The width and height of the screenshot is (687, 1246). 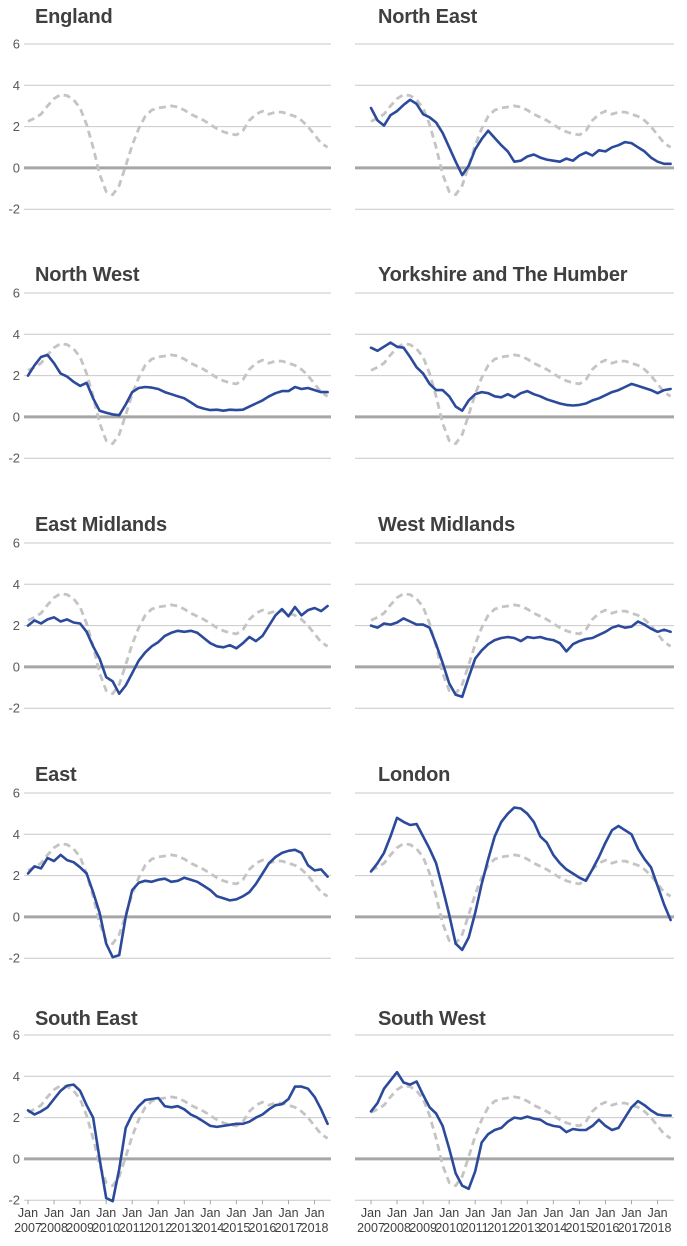 I want to click on chart-panel-north-east: North East, so click(x=515, y=120).